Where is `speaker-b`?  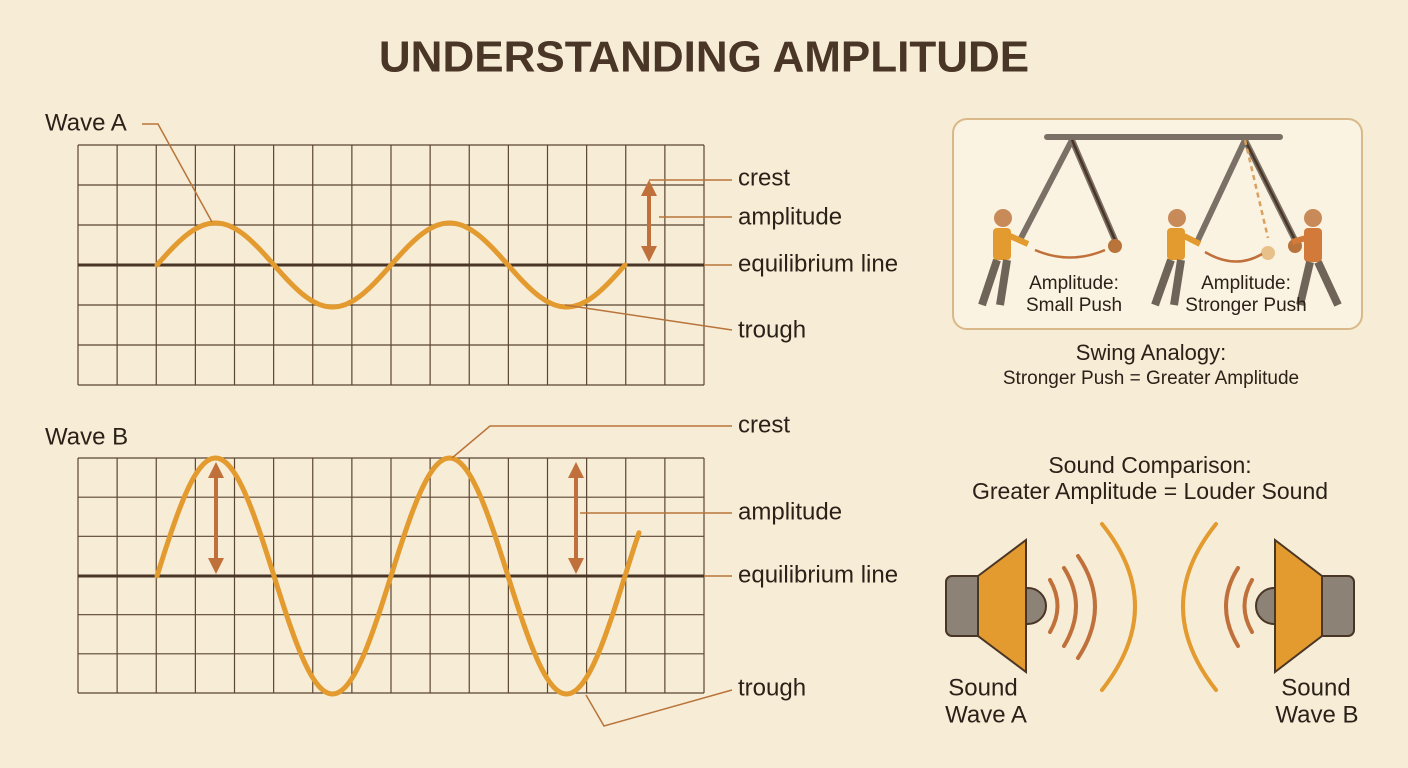
speaker-b is located at coordinates (1305, 606).